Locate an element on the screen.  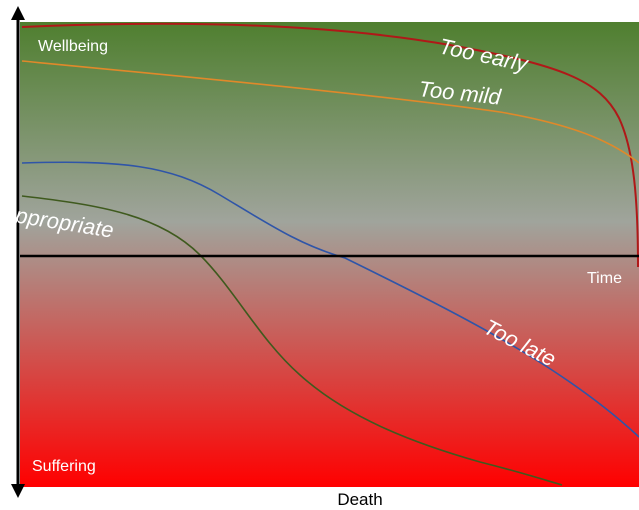
wellbeing-label: Wellbeing is located at coordinates (73, 46).